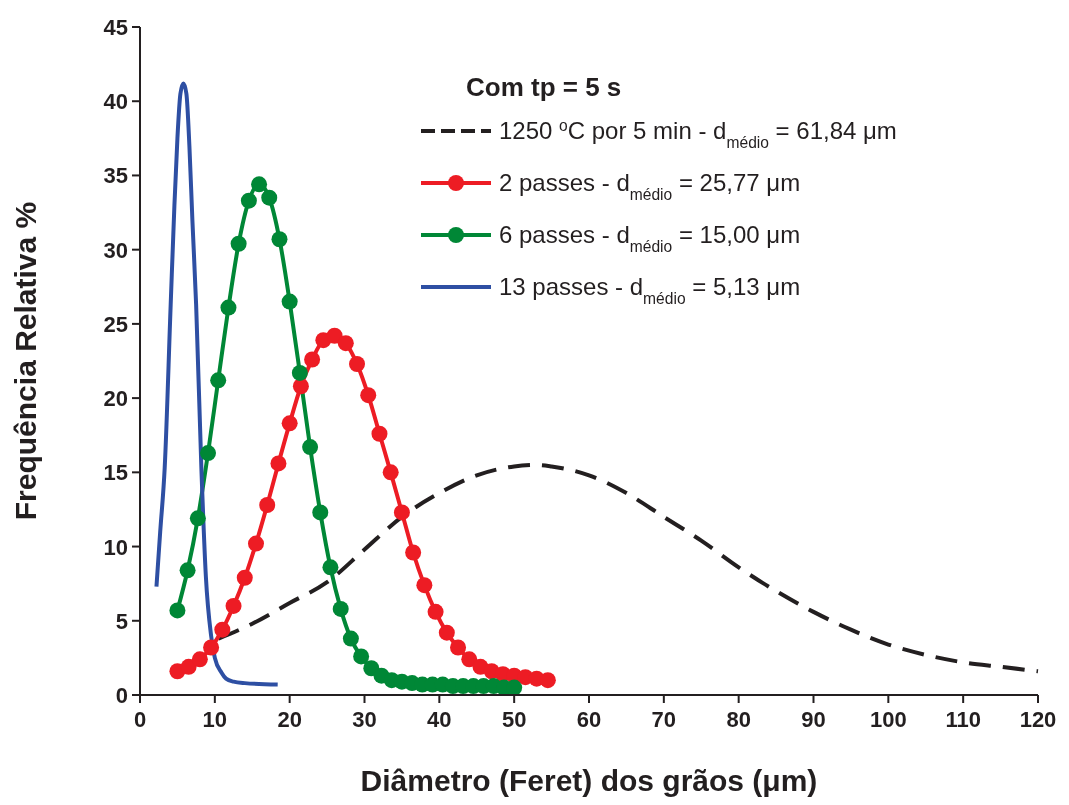 Image resolution: width=1069 pixels, height=805 pixels. What do you see at coordinates (650, 186) in the screenshot?
I see `legend-label: 2 passes - d$_{médio}$ = 25,77 μm` at bounding box center [650, 186].